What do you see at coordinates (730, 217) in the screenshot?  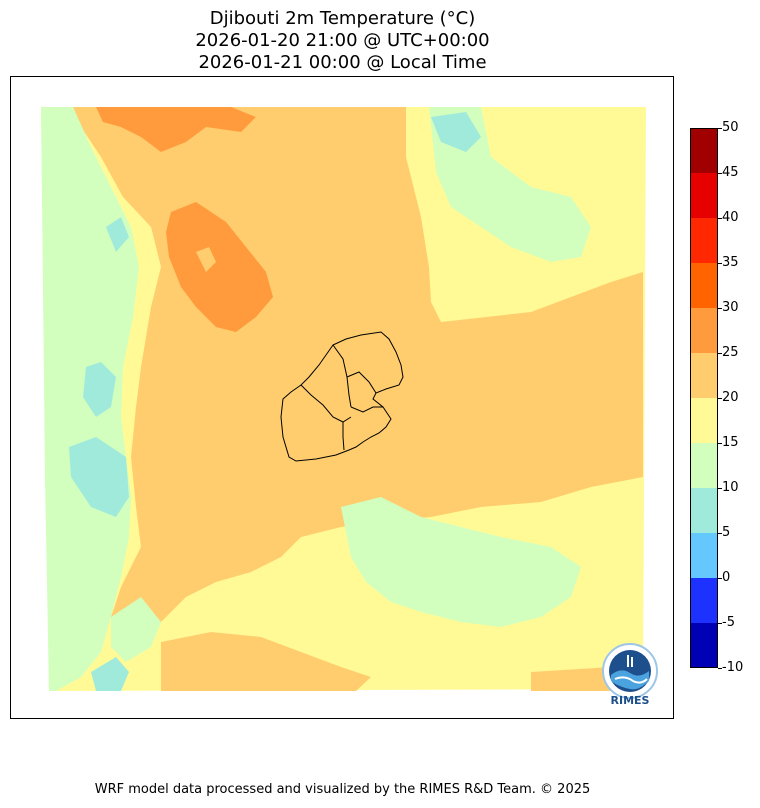 I see `colorbar-tick-label: 40` at bounding box center [730, 217].